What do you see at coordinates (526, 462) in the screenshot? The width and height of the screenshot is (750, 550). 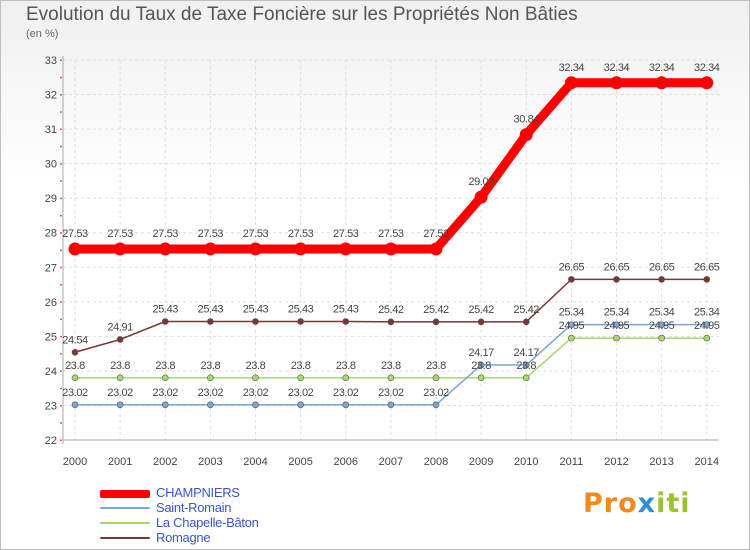 I see `x-tick-label: 2010` at bounding box center [526, 462].